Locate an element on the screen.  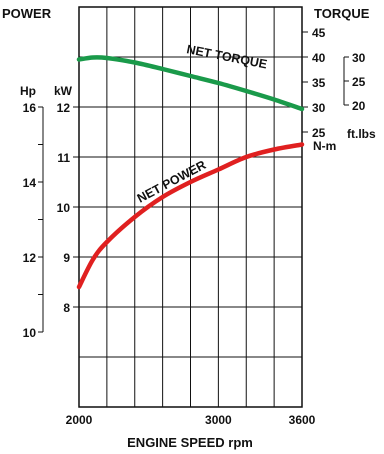
kw-tick-label: 9 is located at coordinates (66, 258).